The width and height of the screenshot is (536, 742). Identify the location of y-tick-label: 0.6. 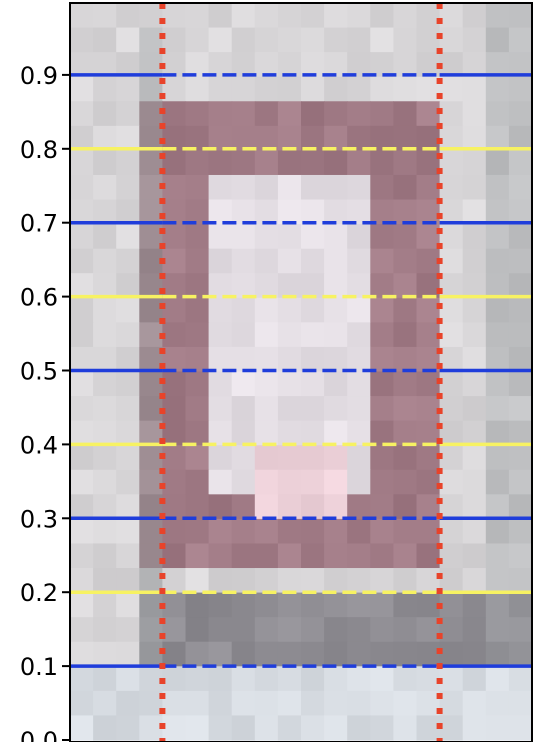
(39, 298).